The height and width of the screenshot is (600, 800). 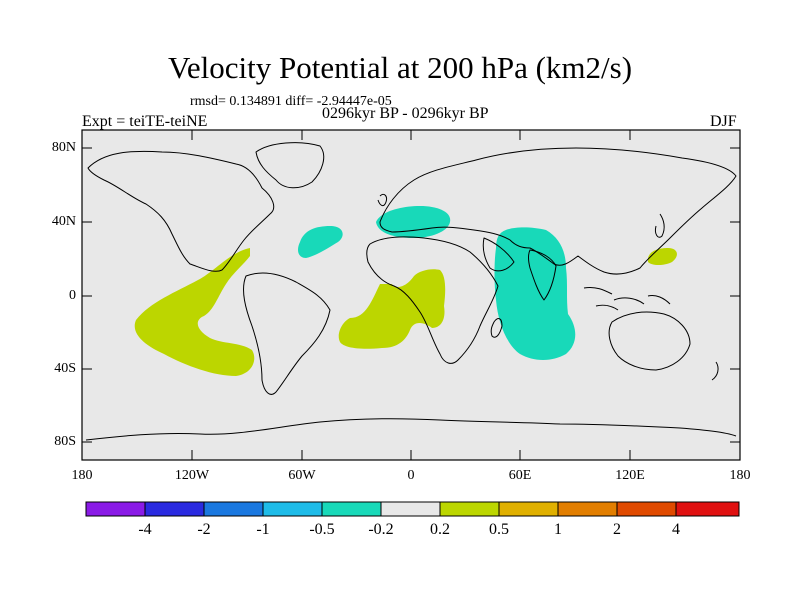 What do you see at coordinates (194, 312) in the screenshot?
I see `anomaly-east-pacific` at bounding box center [194, 312].